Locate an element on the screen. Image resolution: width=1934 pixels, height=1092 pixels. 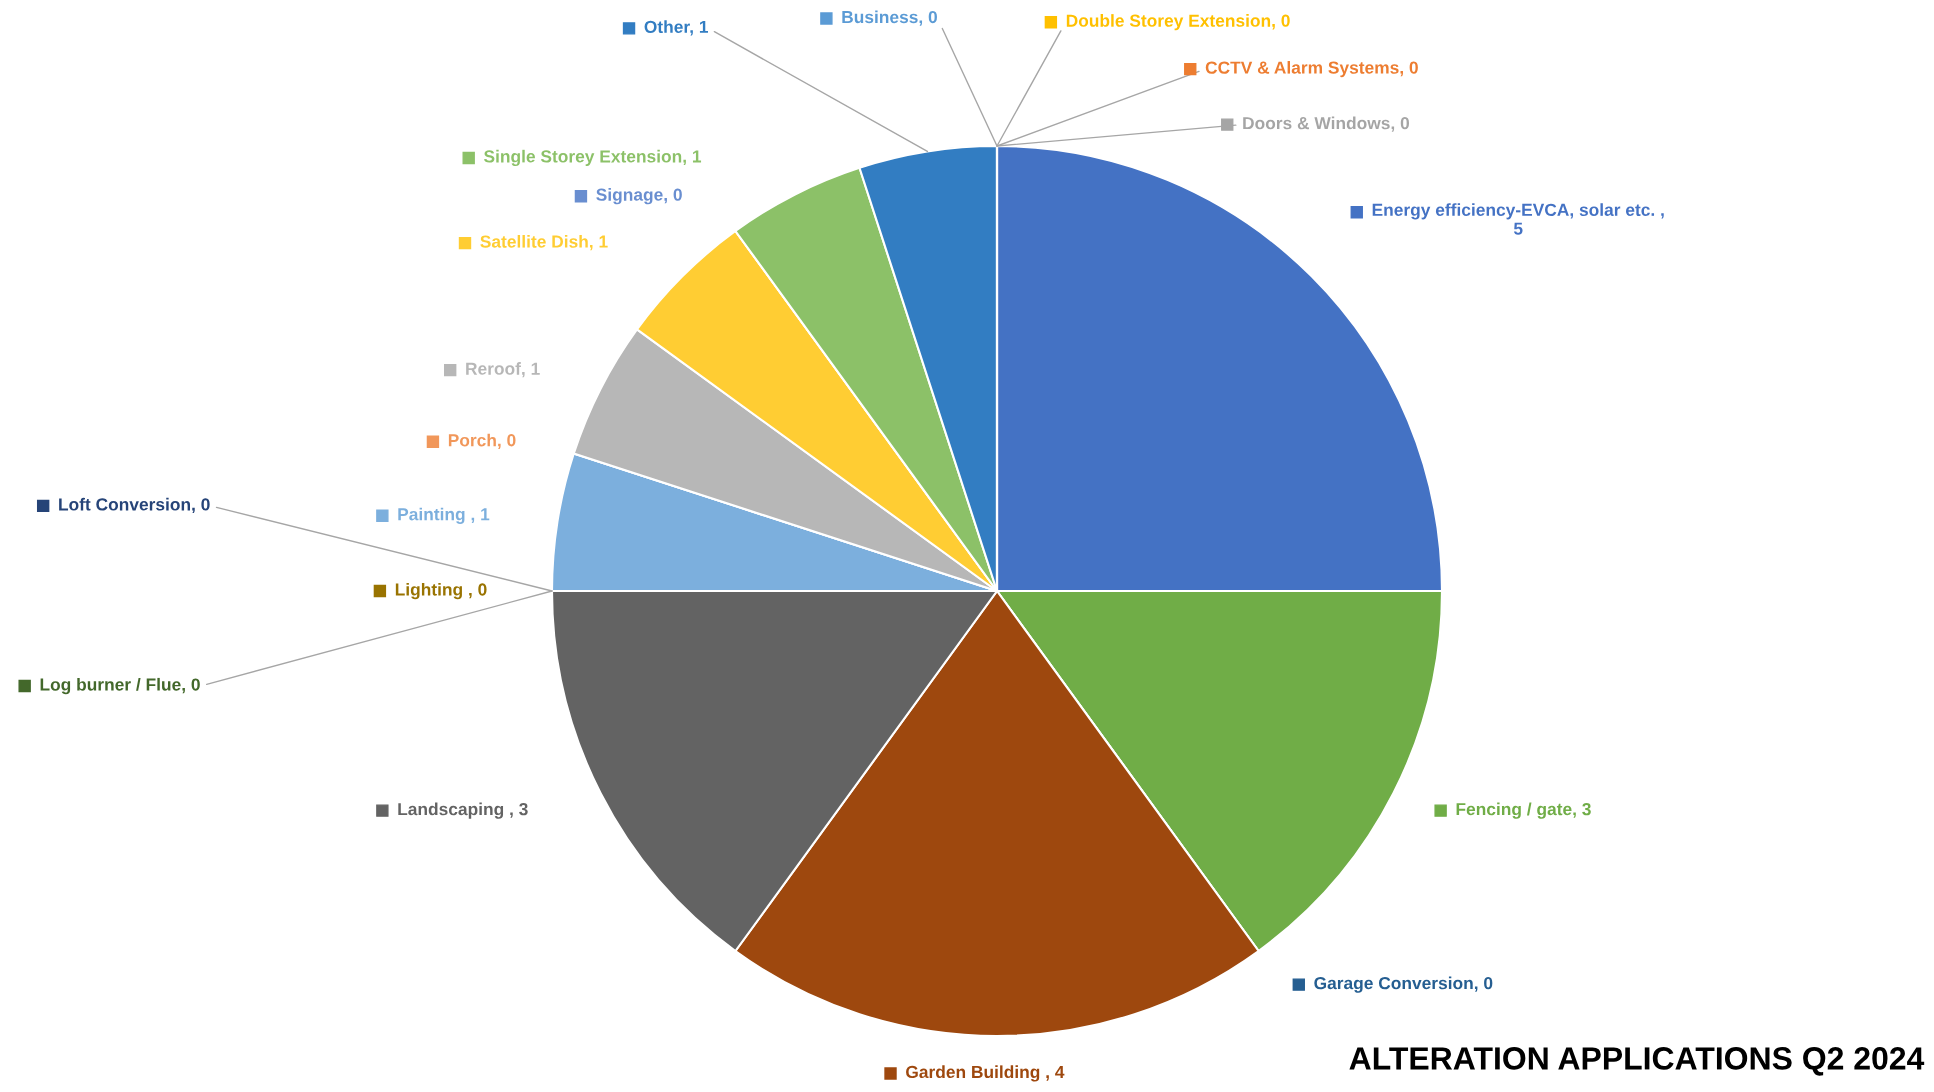
legend-label: Log burner / Flue, 0 is located at coordinates (120, 686).